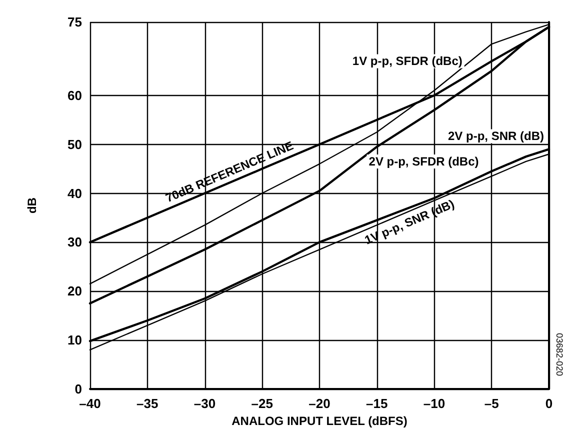 The image size is (574, 444). Describe the element at coordinates (407, 61) in the screenshot. I see `series-label: 1V p-p, SFDR (dBc)` at that location.